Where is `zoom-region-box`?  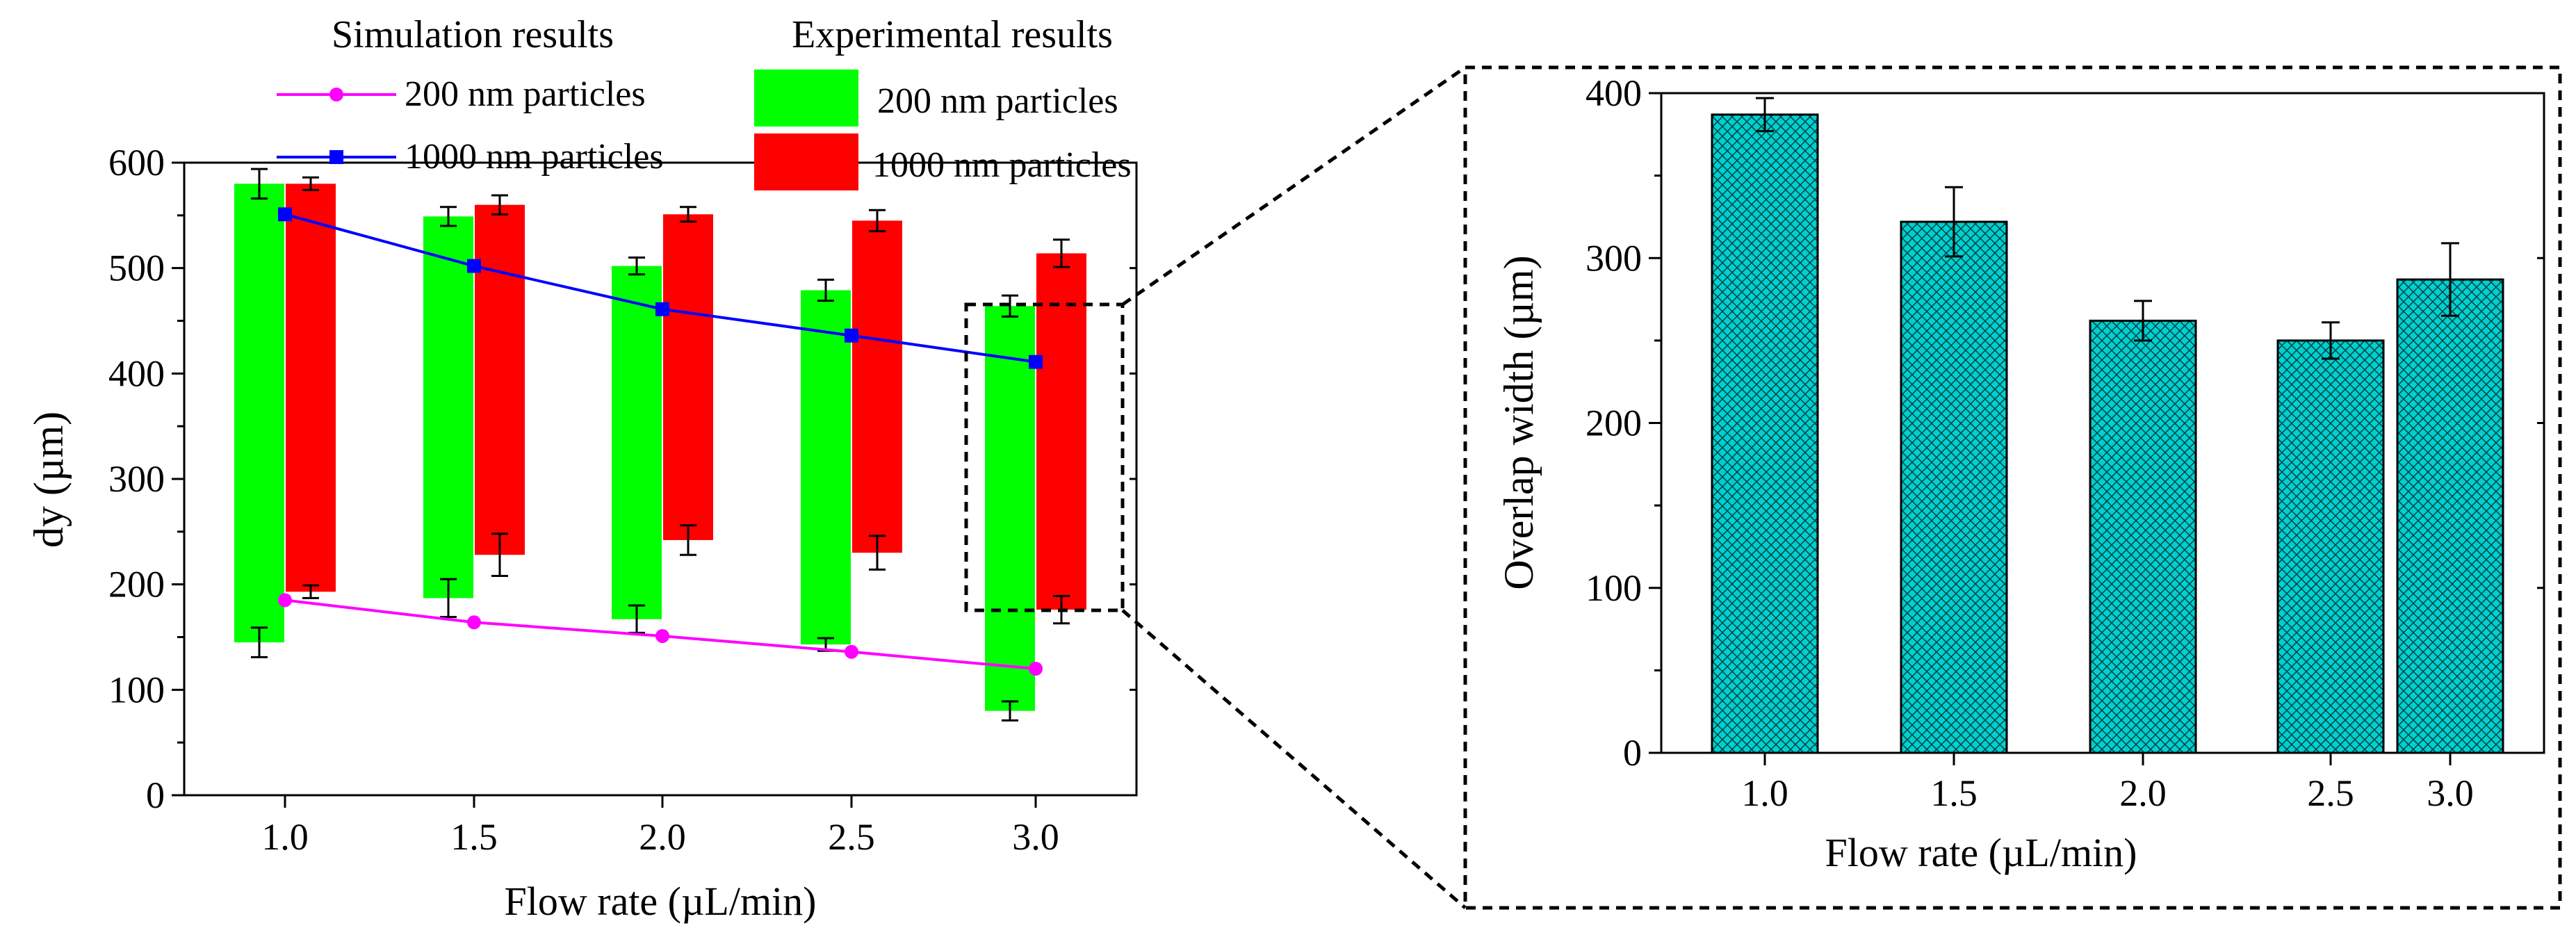
zoom-region-box is located at coordinates (1044, 457).